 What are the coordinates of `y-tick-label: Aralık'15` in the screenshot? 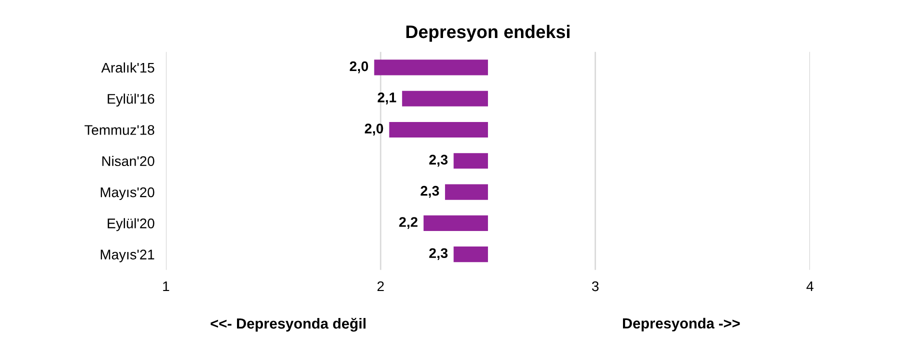 It's located at (127, 67).